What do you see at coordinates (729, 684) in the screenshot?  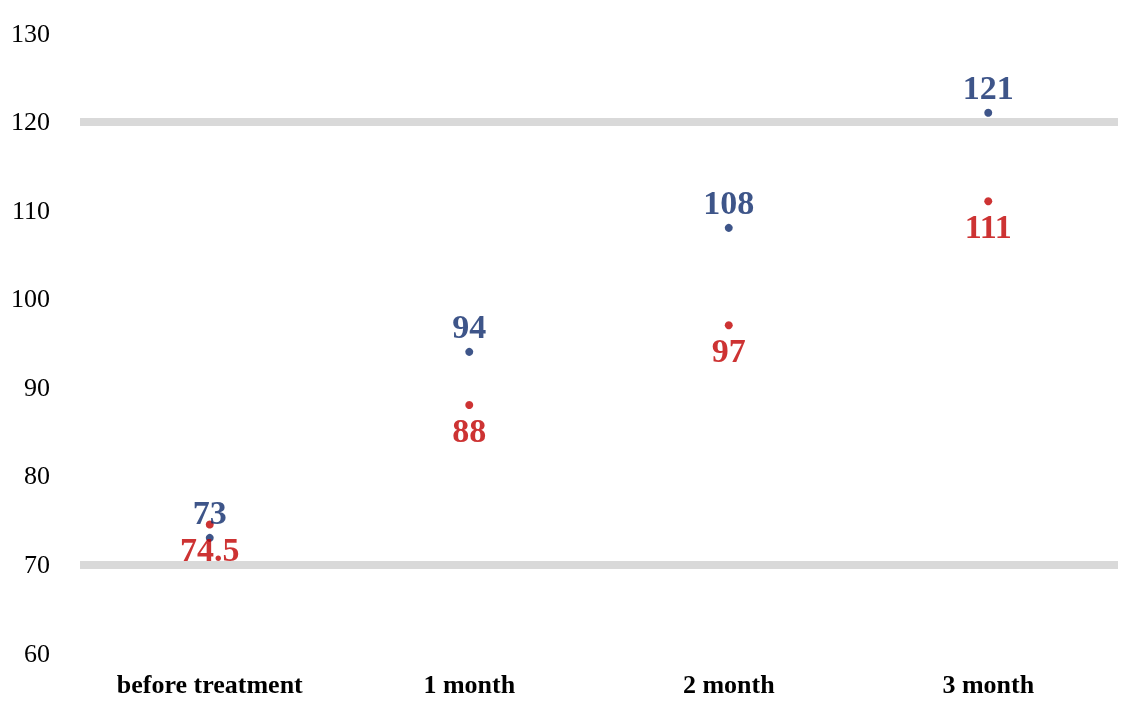 I see `x-tick-label: 2 month` at bounding box center [729, 684].